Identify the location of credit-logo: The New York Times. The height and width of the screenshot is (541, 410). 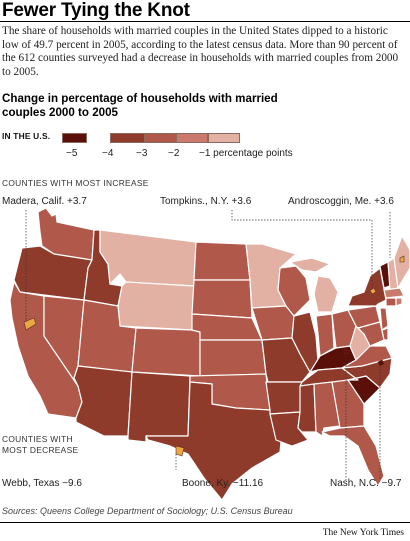
(363, 533).